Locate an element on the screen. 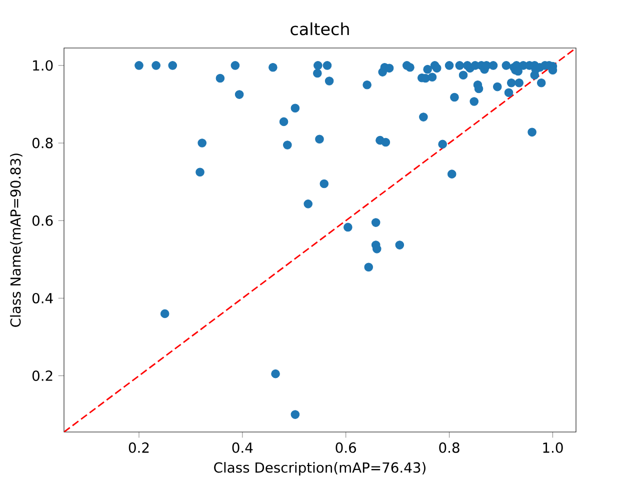 This screenshot has width=640, height=480. y-tick-label: 0.8 is located at coordinates (42, 143).